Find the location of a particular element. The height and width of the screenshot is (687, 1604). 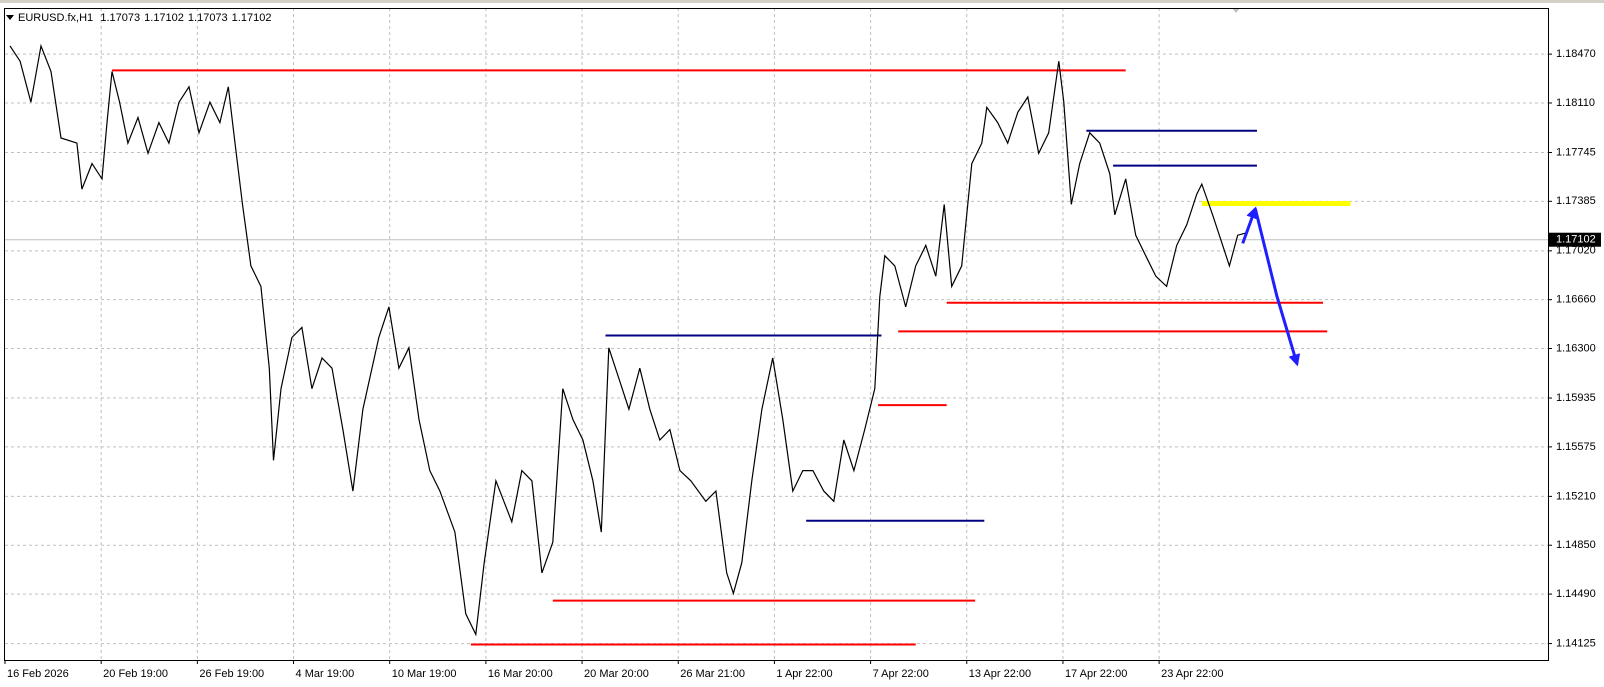

x-tick-label: 7 Apr 22:00 is located at coordinates (901, 674).